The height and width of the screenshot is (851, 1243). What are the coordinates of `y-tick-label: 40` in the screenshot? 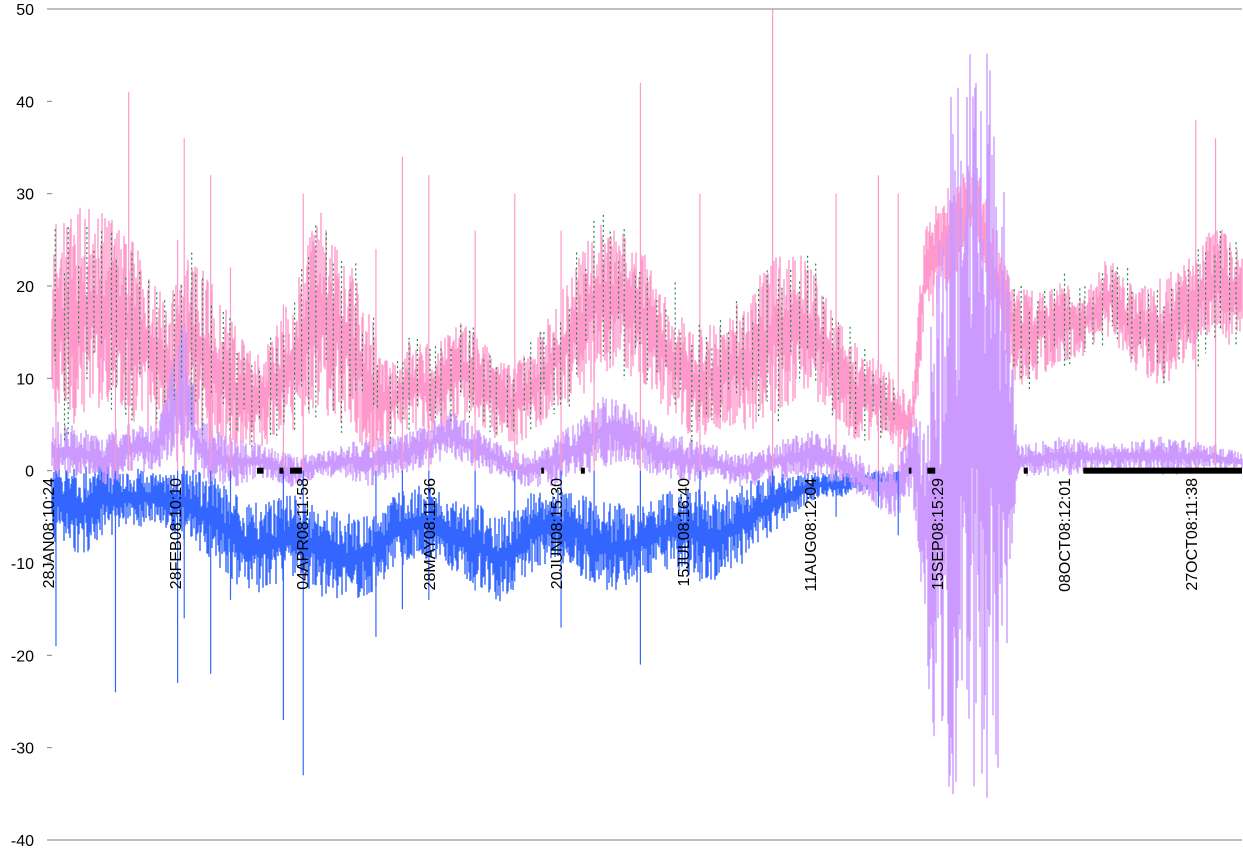 It's located at (25, 102).